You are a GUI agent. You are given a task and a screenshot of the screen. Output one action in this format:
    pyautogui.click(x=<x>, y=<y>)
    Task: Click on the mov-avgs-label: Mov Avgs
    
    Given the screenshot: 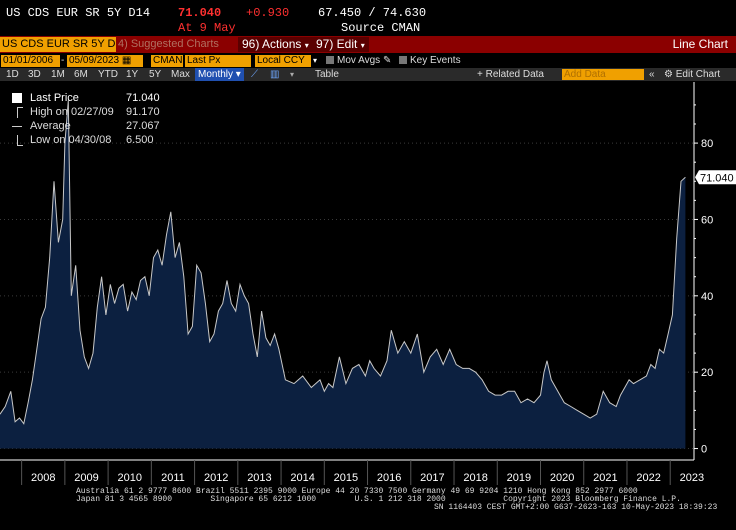 What is the action you would take?
    pyautogui.click(x=359, y=60)
    